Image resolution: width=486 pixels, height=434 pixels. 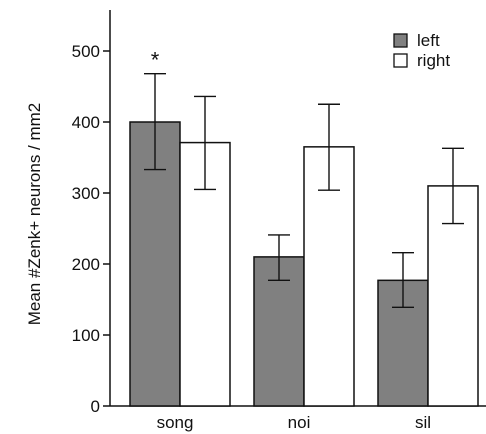 I want to click on legend-swatch-left, so click(x=400, y=40).